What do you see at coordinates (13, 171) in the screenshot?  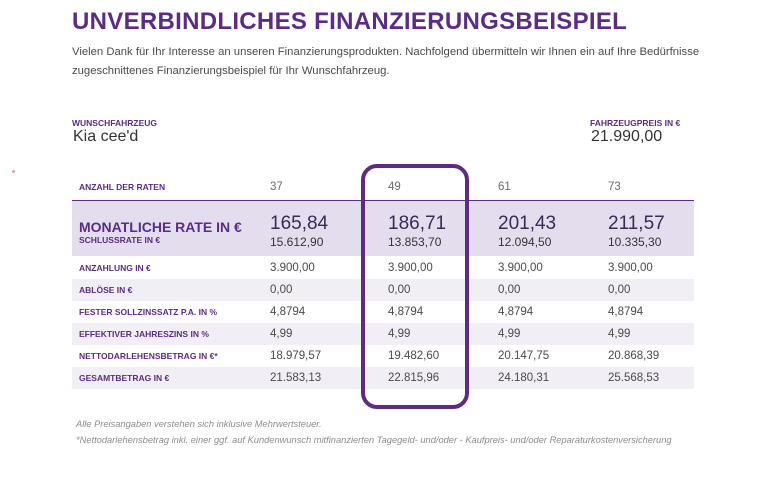 I see `decorative-dot` at bounding box center [13, 171].